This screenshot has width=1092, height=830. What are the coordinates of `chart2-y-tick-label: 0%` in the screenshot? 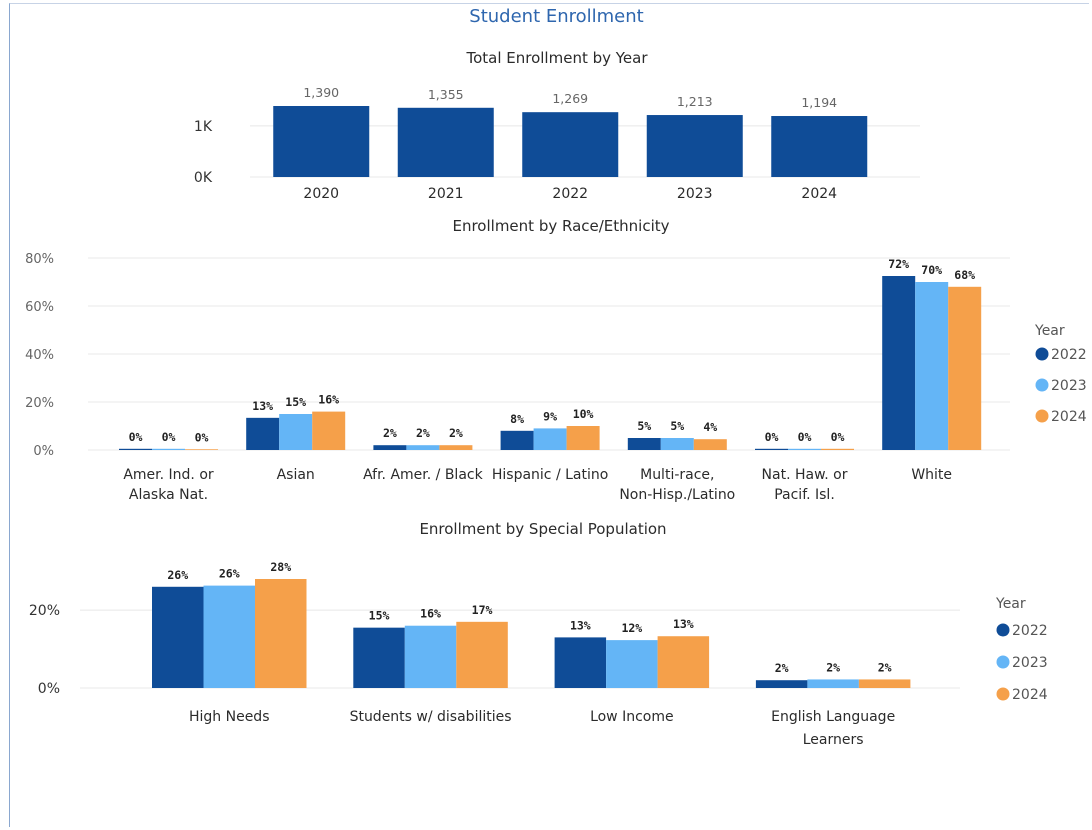 It's located at (43, 451).